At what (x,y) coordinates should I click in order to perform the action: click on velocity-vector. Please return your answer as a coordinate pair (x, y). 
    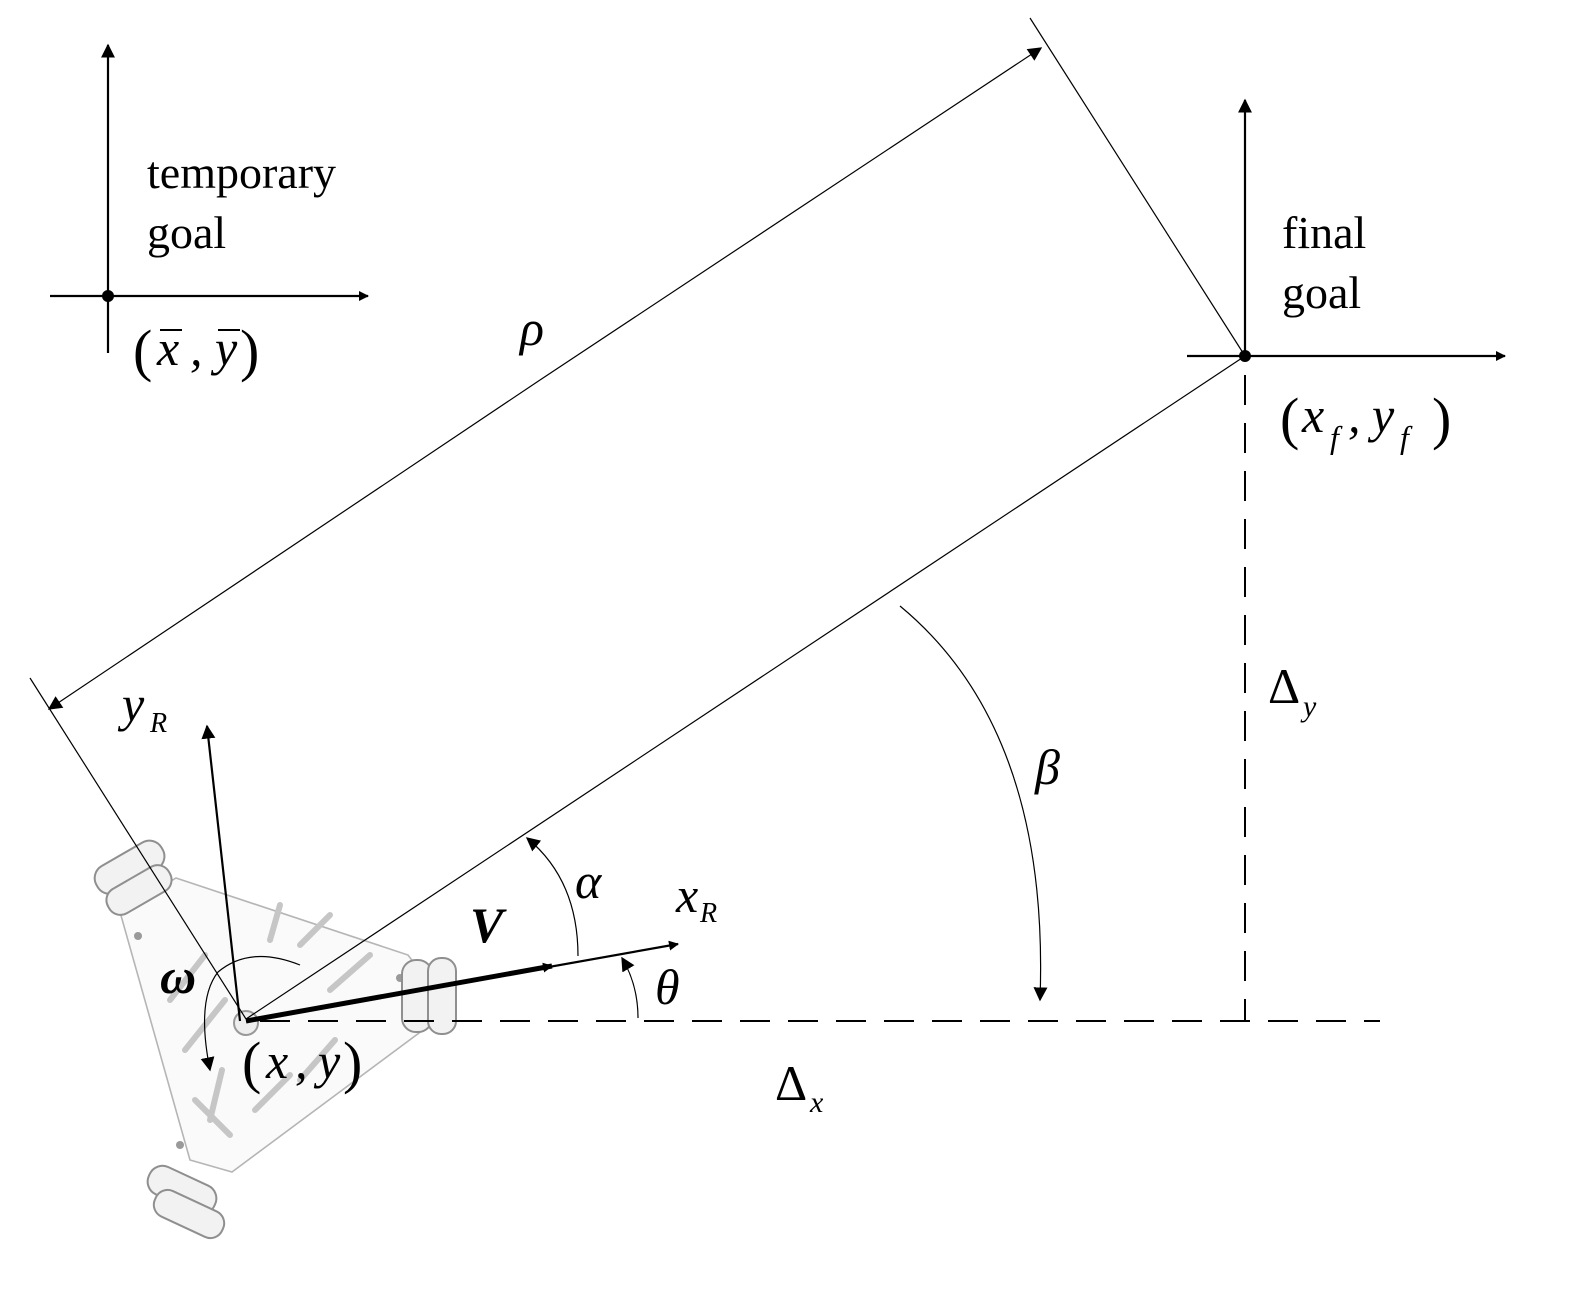
    Looking at the image, I should click on (399, 993).